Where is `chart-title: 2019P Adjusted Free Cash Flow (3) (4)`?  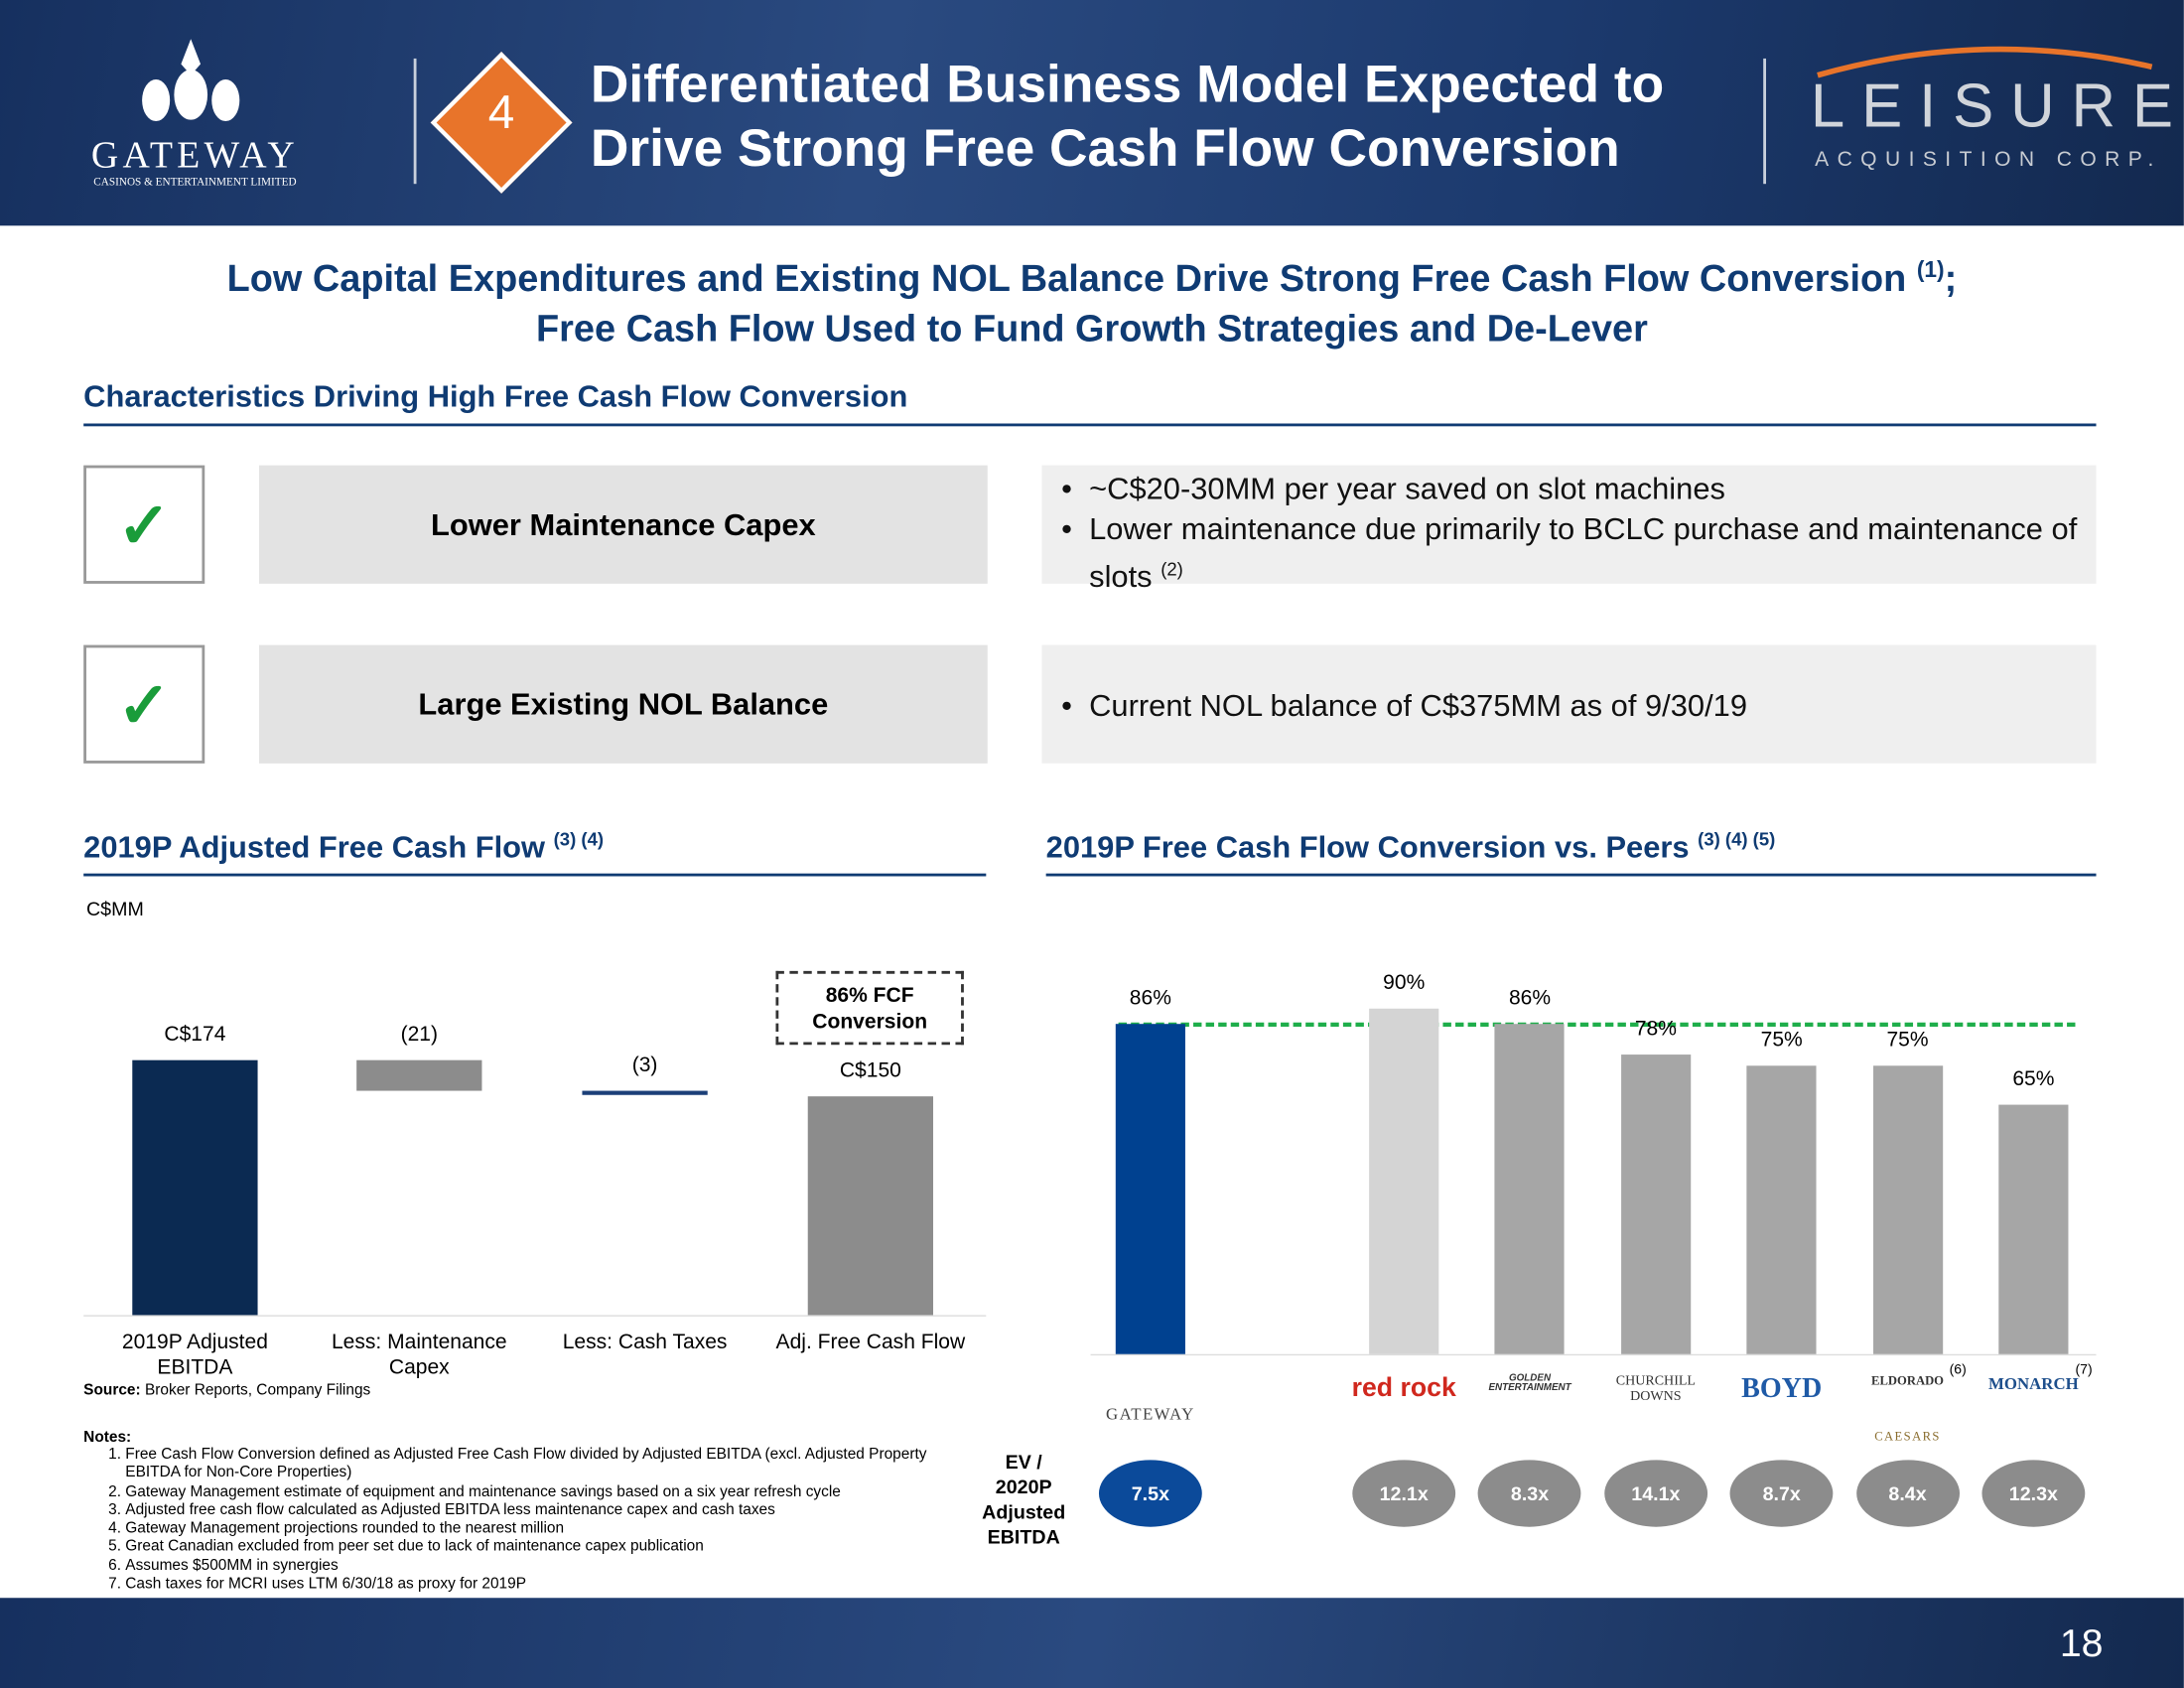
chart-title: 2019P Adjusted Free Cash Flow (3) (4) is located at coordinates (535, 852).